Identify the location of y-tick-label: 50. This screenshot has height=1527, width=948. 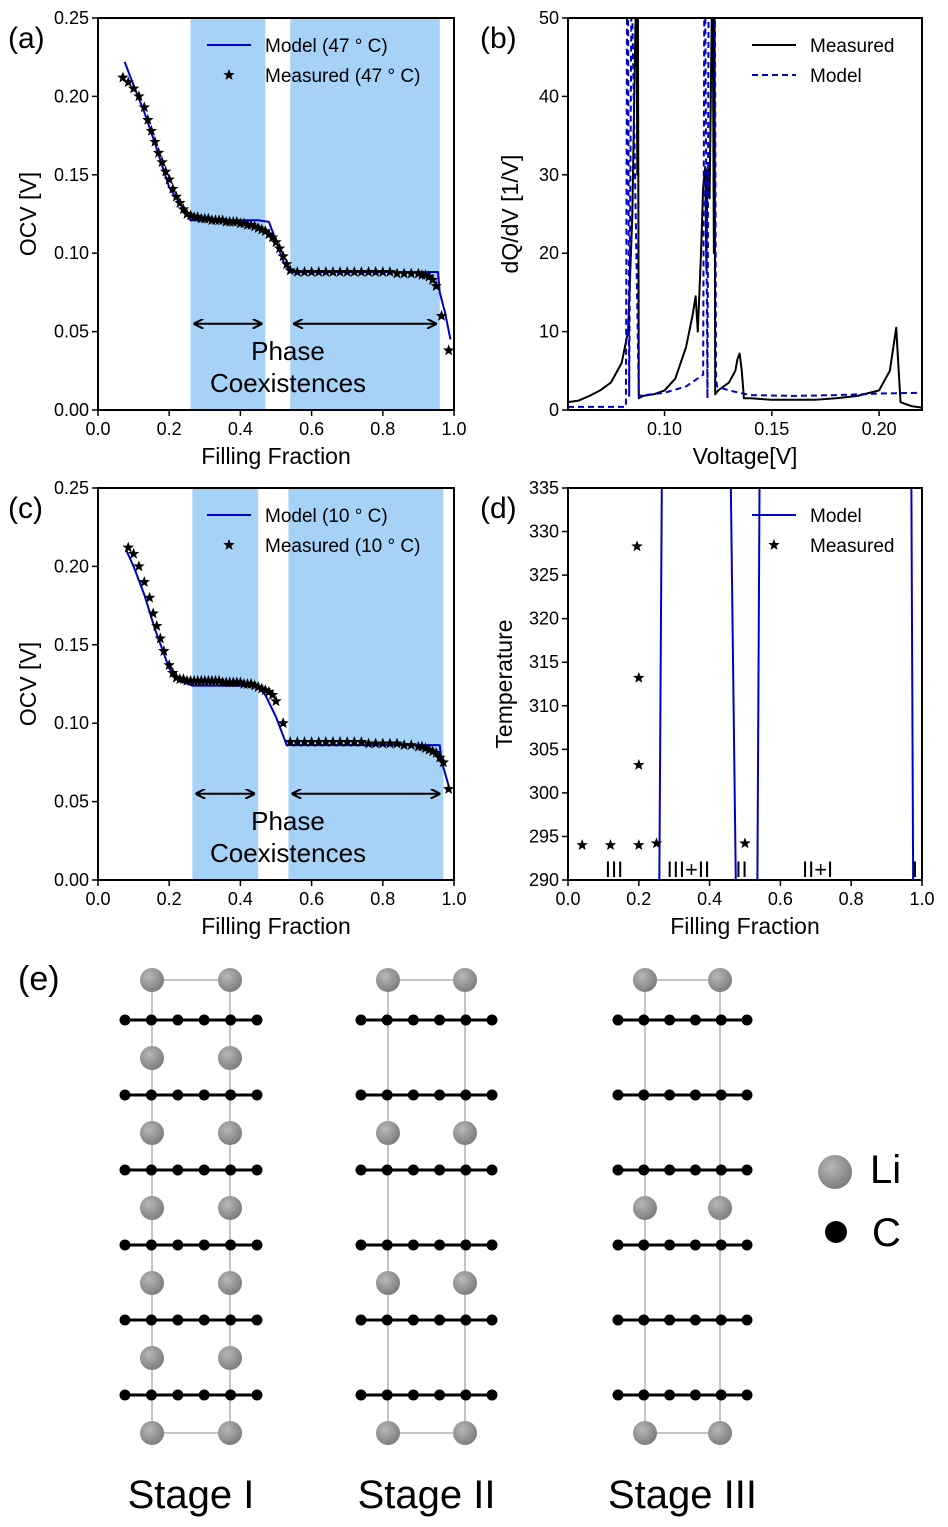
(549, 18).